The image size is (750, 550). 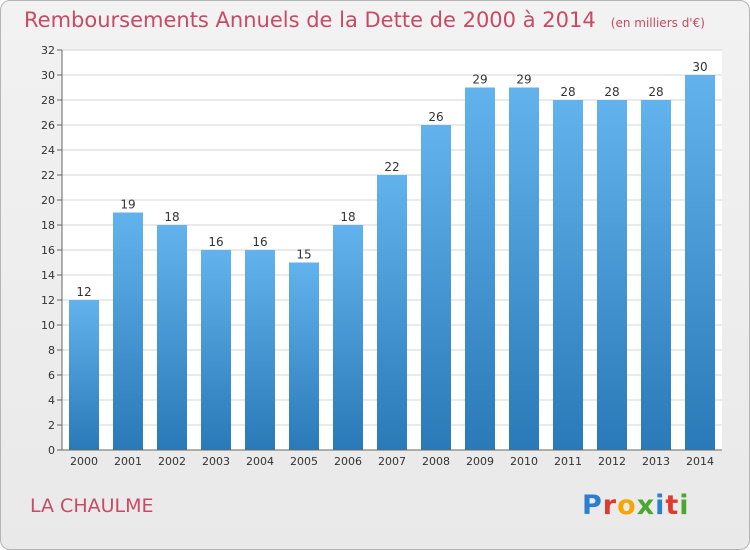 What do you see at coordinates (303, 255) in the screenshot?
I see `value-label: 15` at bounding box center [303, 255].